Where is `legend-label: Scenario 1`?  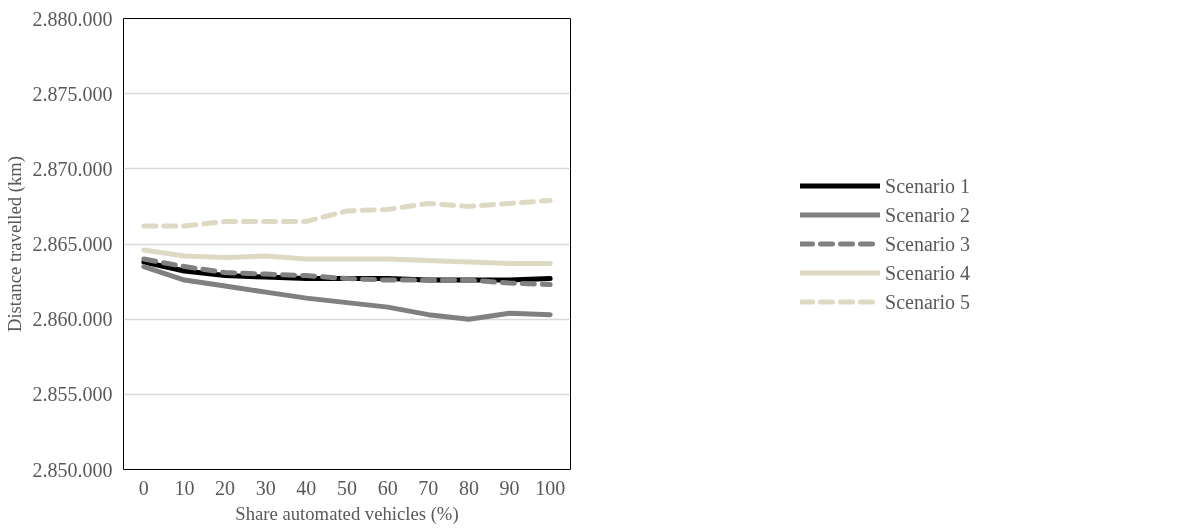
legend-label: Scenario 1 is located at coordinates (927, 185).